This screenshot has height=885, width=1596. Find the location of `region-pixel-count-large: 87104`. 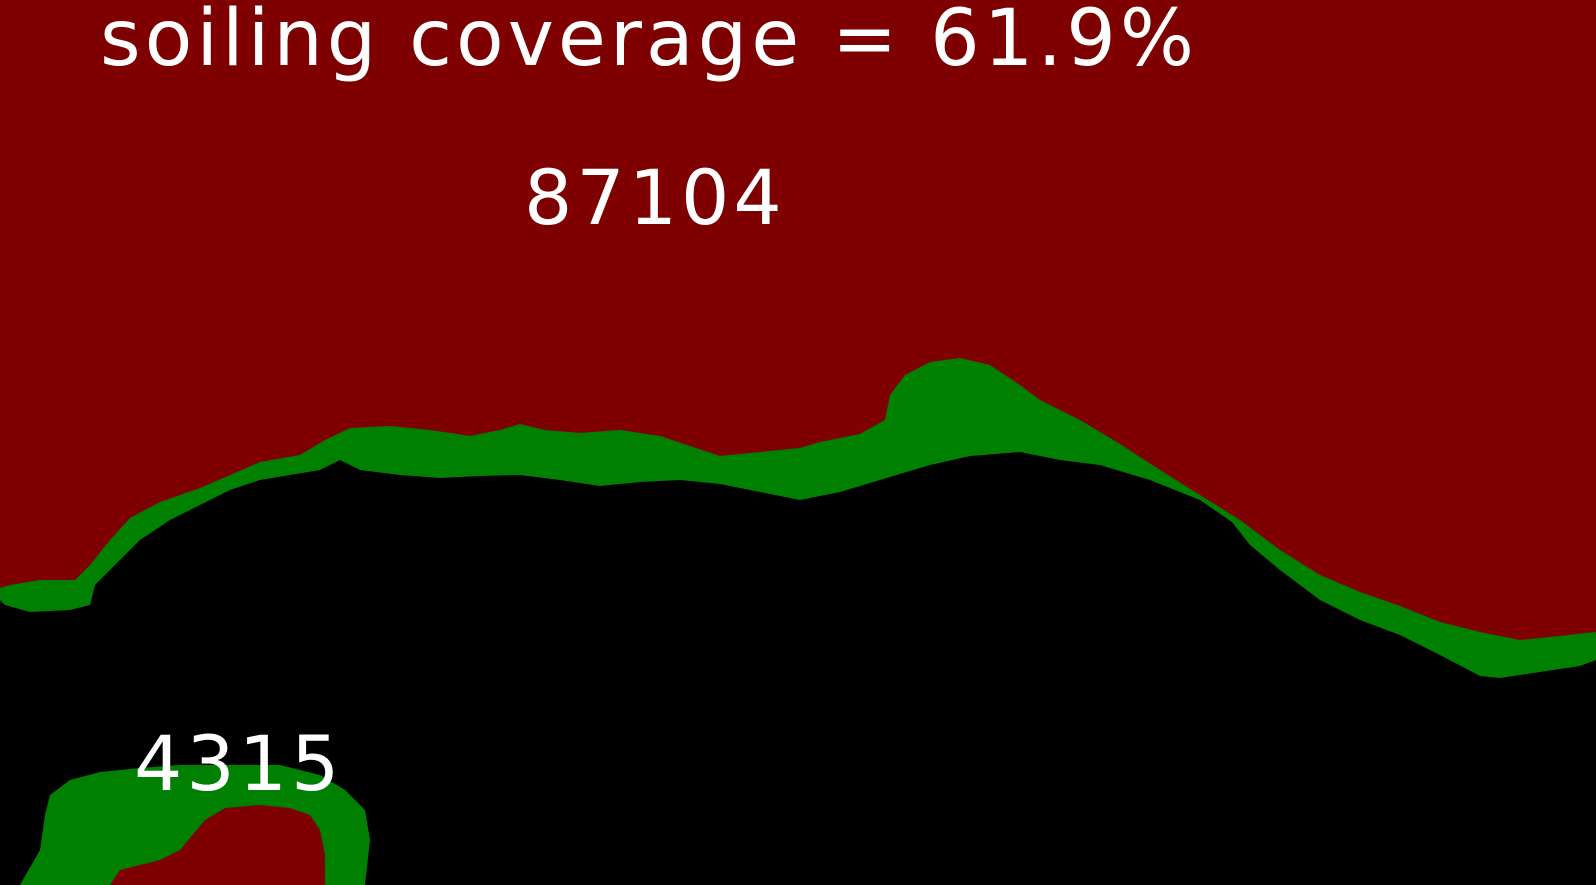

region-pixel-count-large: 87104 is located at coordinates (655, 197).